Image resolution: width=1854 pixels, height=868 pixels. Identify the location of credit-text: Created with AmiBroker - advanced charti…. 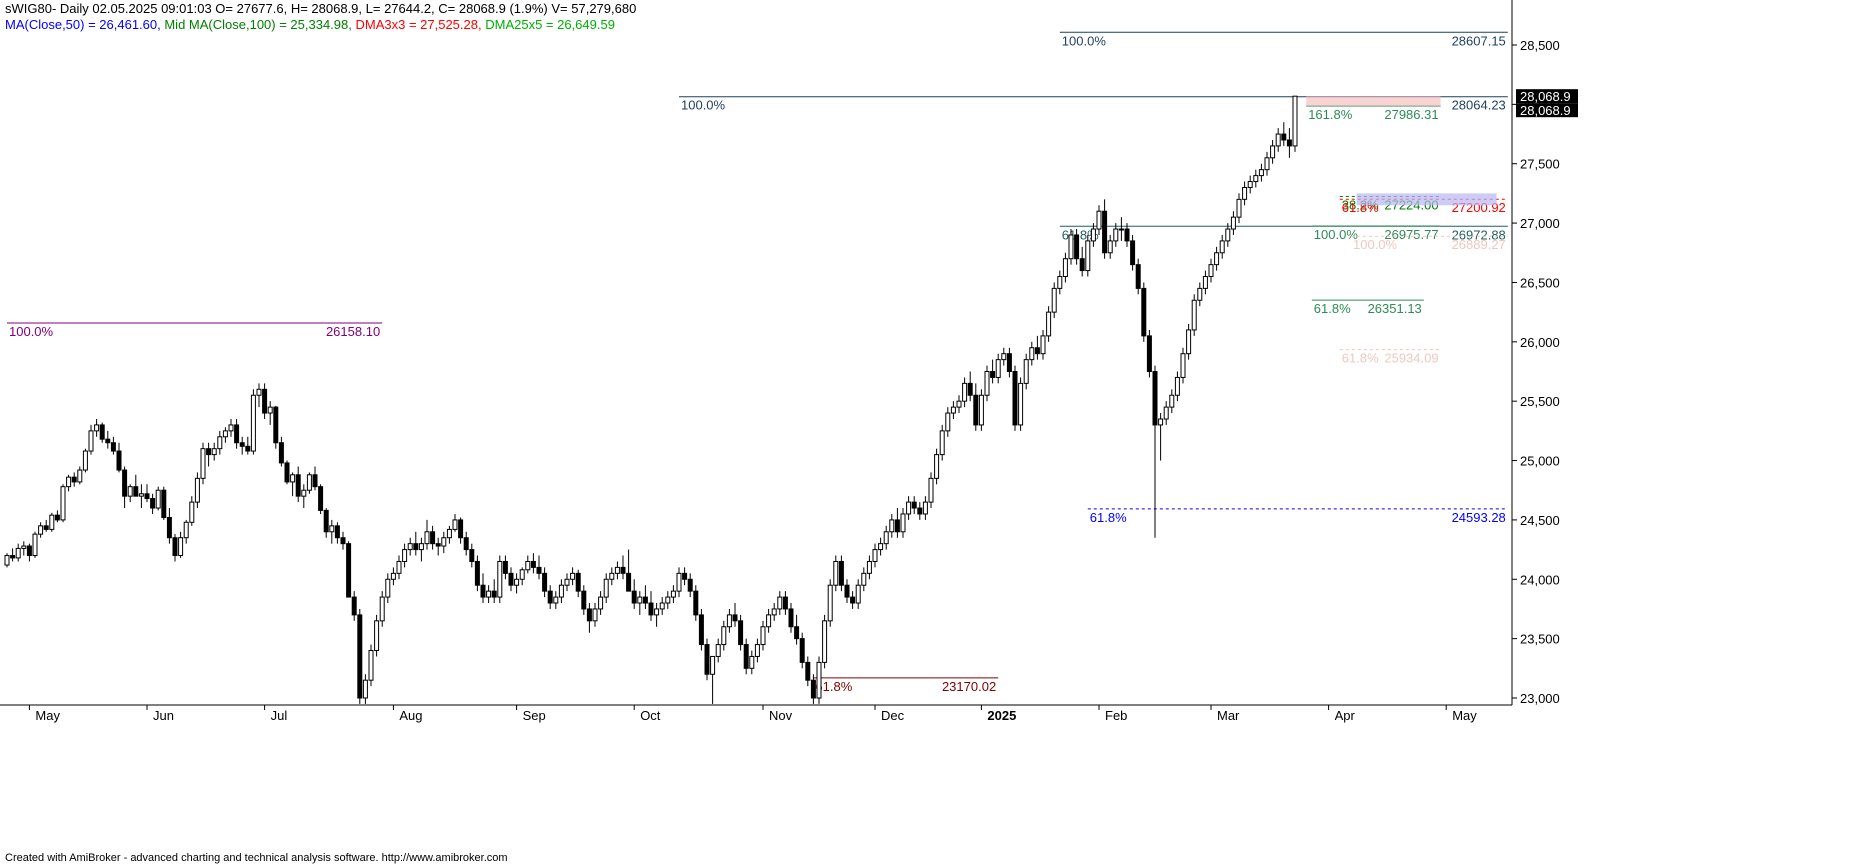
(256, 858).